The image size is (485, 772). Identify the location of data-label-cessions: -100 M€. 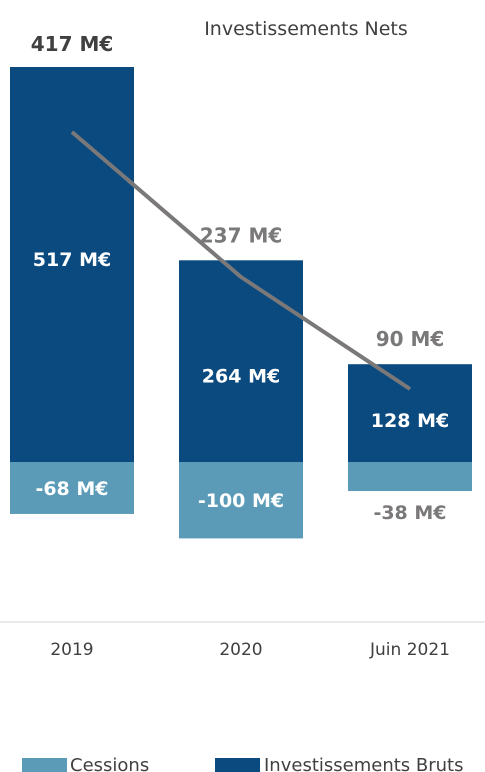
(241, 501).